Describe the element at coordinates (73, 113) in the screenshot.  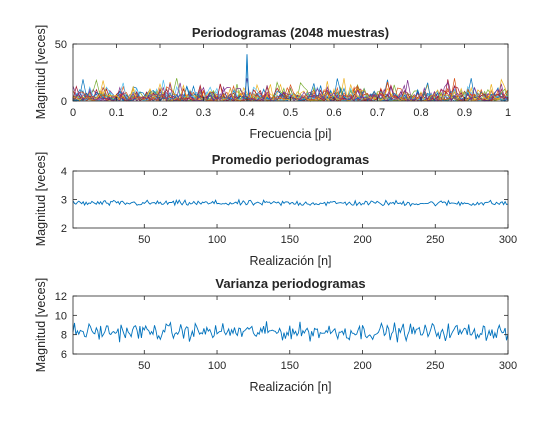
I see `x-tick-label: 0` at that location.